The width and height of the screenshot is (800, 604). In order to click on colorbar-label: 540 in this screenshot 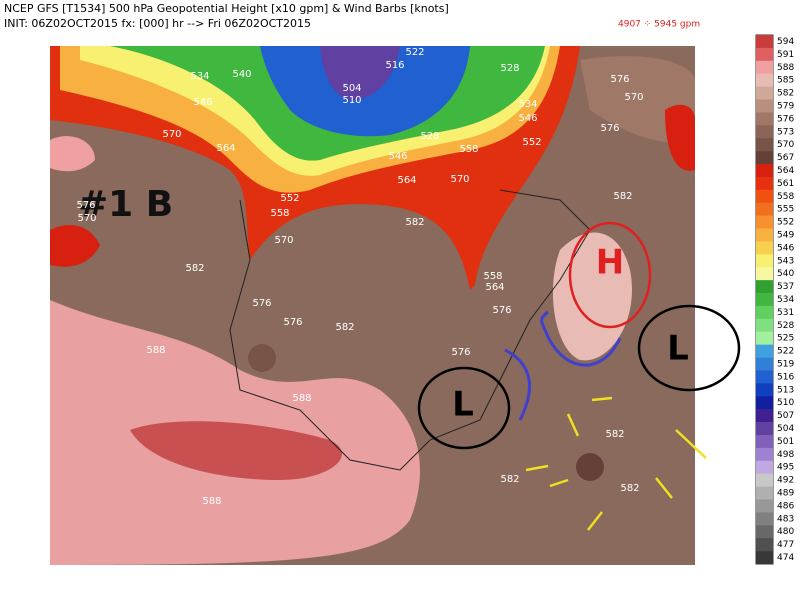, I will do `click(785, 274)`.